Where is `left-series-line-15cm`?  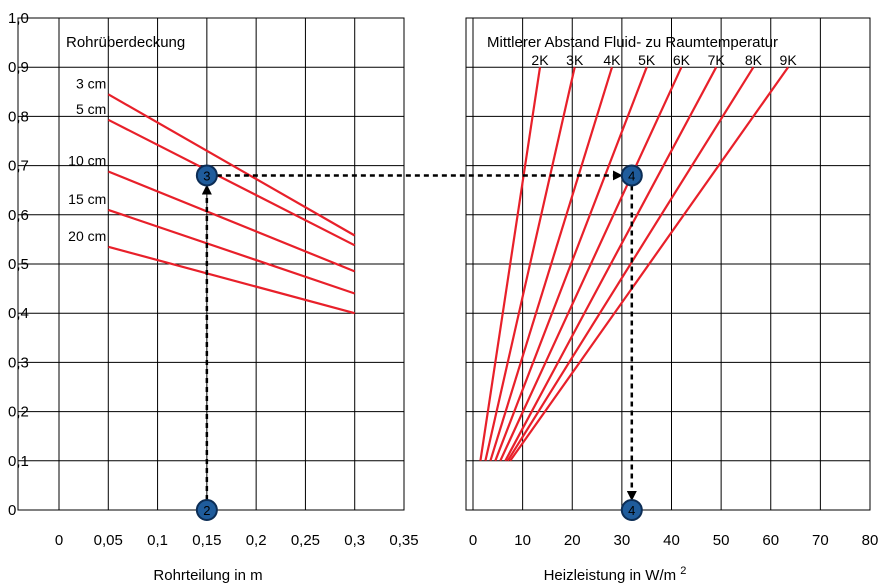
left-series-line-15cm is located at coordinates (231, 251).